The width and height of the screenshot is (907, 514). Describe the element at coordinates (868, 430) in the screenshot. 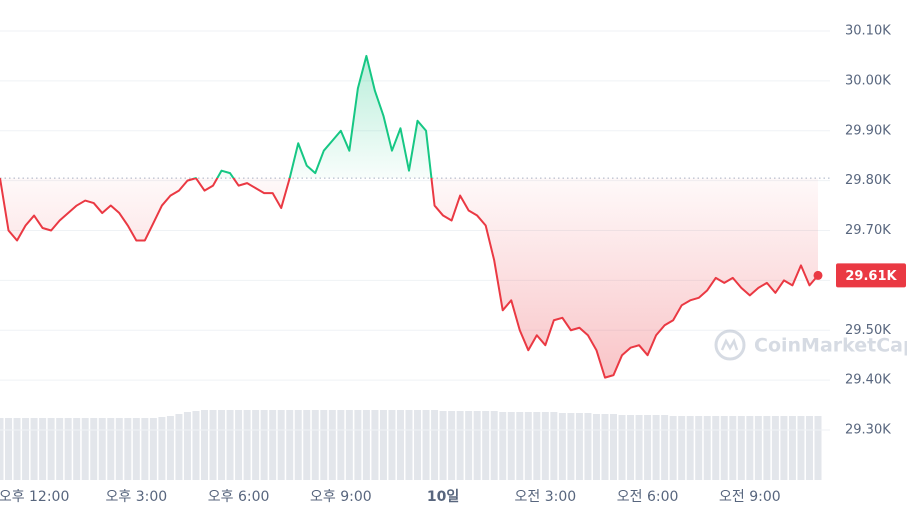

I see `y-tick-label: 29.30K` at that location.